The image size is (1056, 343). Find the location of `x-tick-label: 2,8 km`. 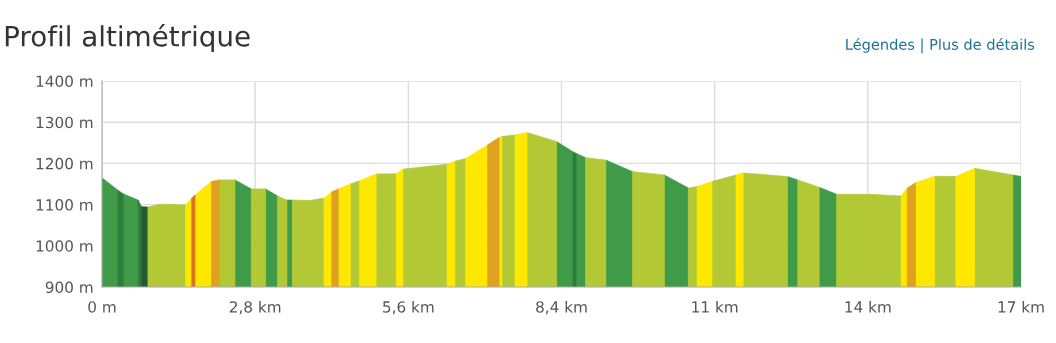

x-tick-label: 2,8 km is located at coordinates (255, 307).